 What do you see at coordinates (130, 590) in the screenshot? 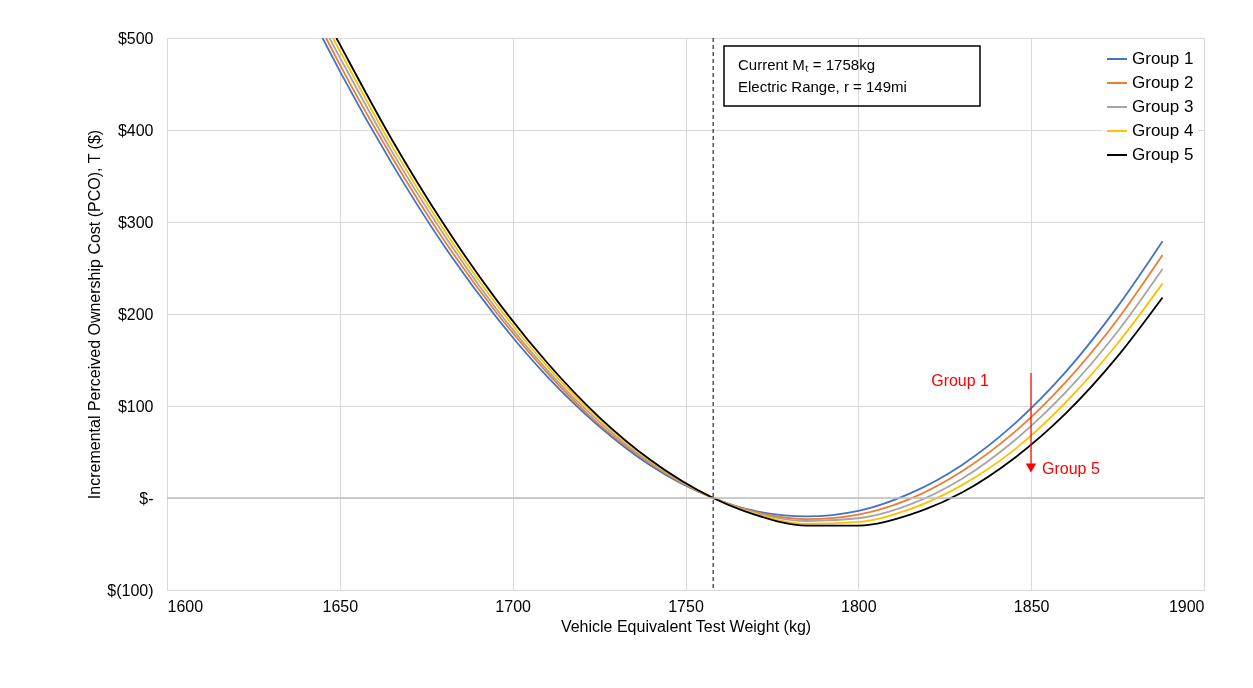
I see `y-tick-label: $(100)` at bounding box center [130, 590].